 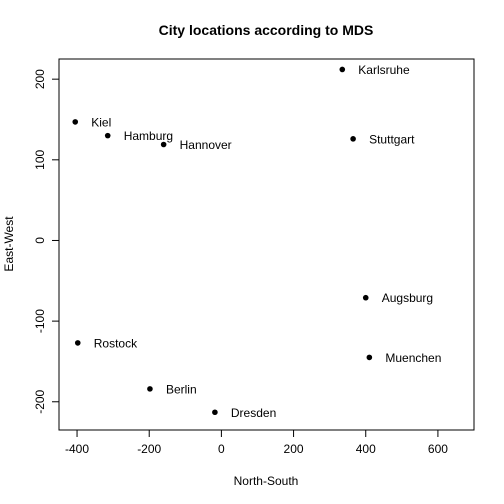 I want to click on y-tick-label: -100, so click(x=40, y=321).